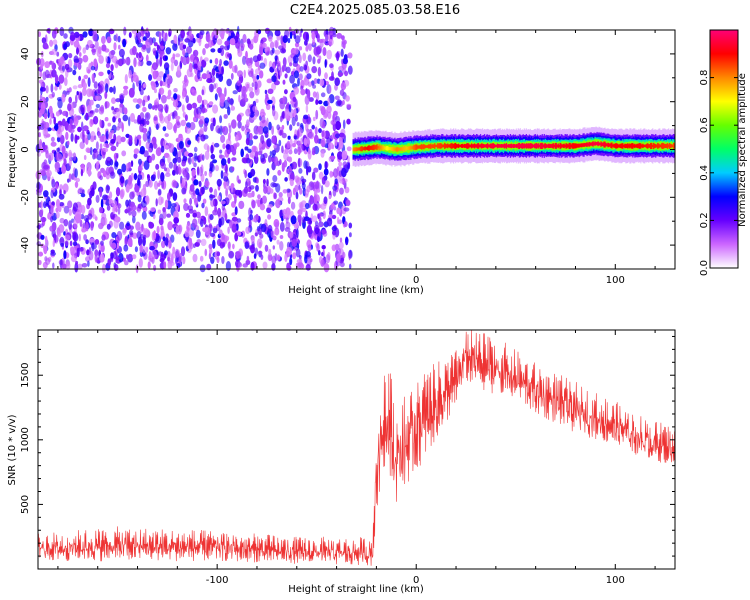 Image resolution: width=750 pixels, height=600 pixels. Describe the element at coordinates (25, 101) in the screenshot. I see `y-tick-label: 20` at that location.